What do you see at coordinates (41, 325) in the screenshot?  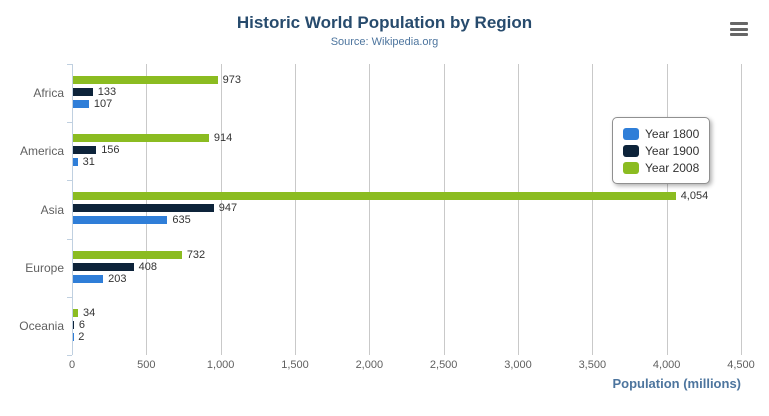 I see `category-label-oceania: Oceania` at bounding box center [41, 325].